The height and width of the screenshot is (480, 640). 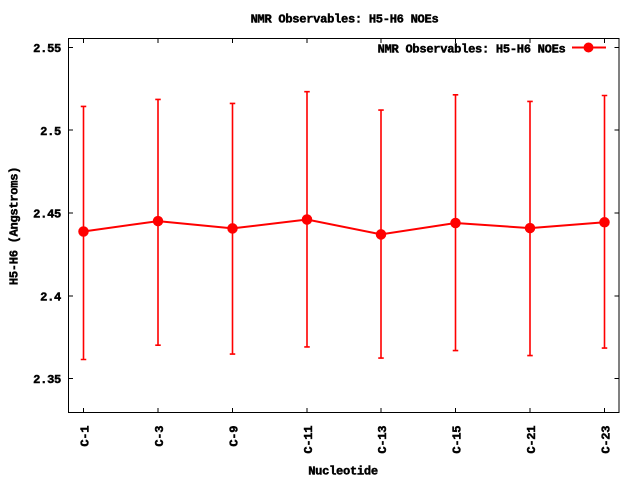 I want to click on svg-text: 2.5, so click(x=50, y=132).